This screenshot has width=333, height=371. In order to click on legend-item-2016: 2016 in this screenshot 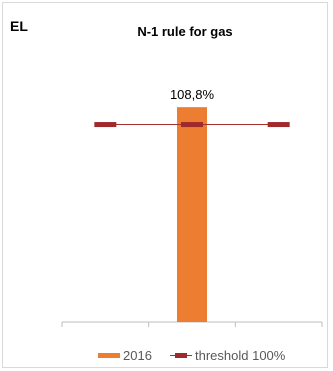, I will do `click(125, 355)`.